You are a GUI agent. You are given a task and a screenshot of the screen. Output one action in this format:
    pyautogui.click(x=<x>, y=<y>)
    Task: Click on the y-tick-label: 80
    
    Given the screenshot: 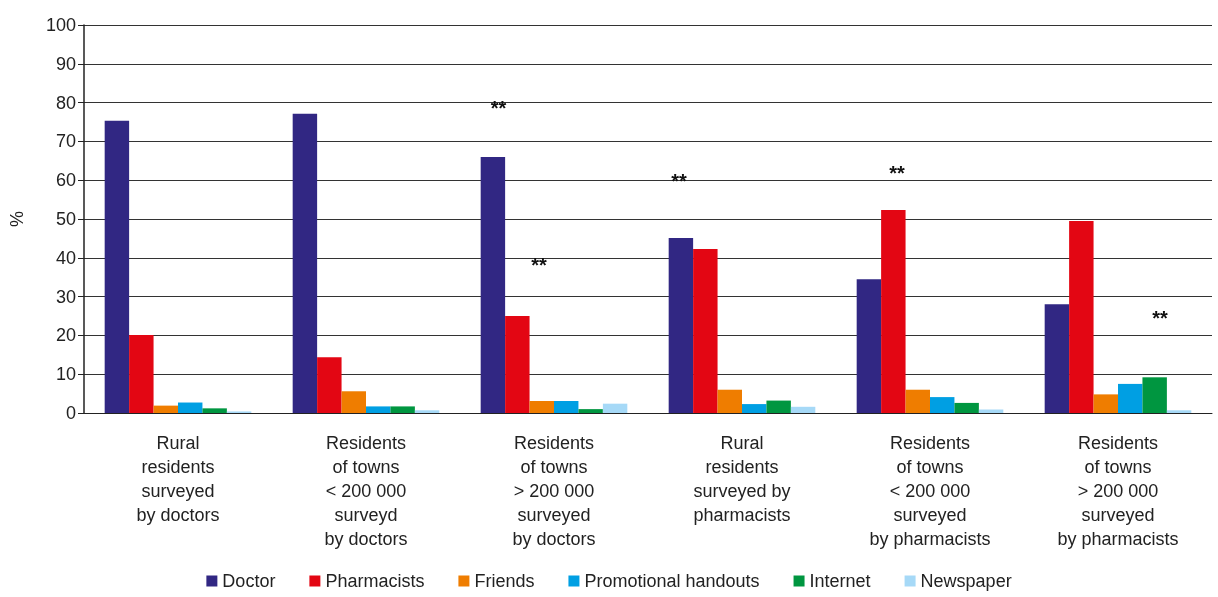 What is the action you would take?
    pyautogui.click(x=65, y=102)
    